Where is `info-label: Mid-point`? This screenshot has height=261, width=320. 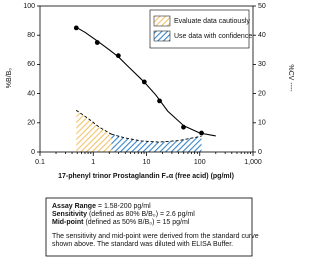 info-label: Mid-point is located at coordinates (68, 222).